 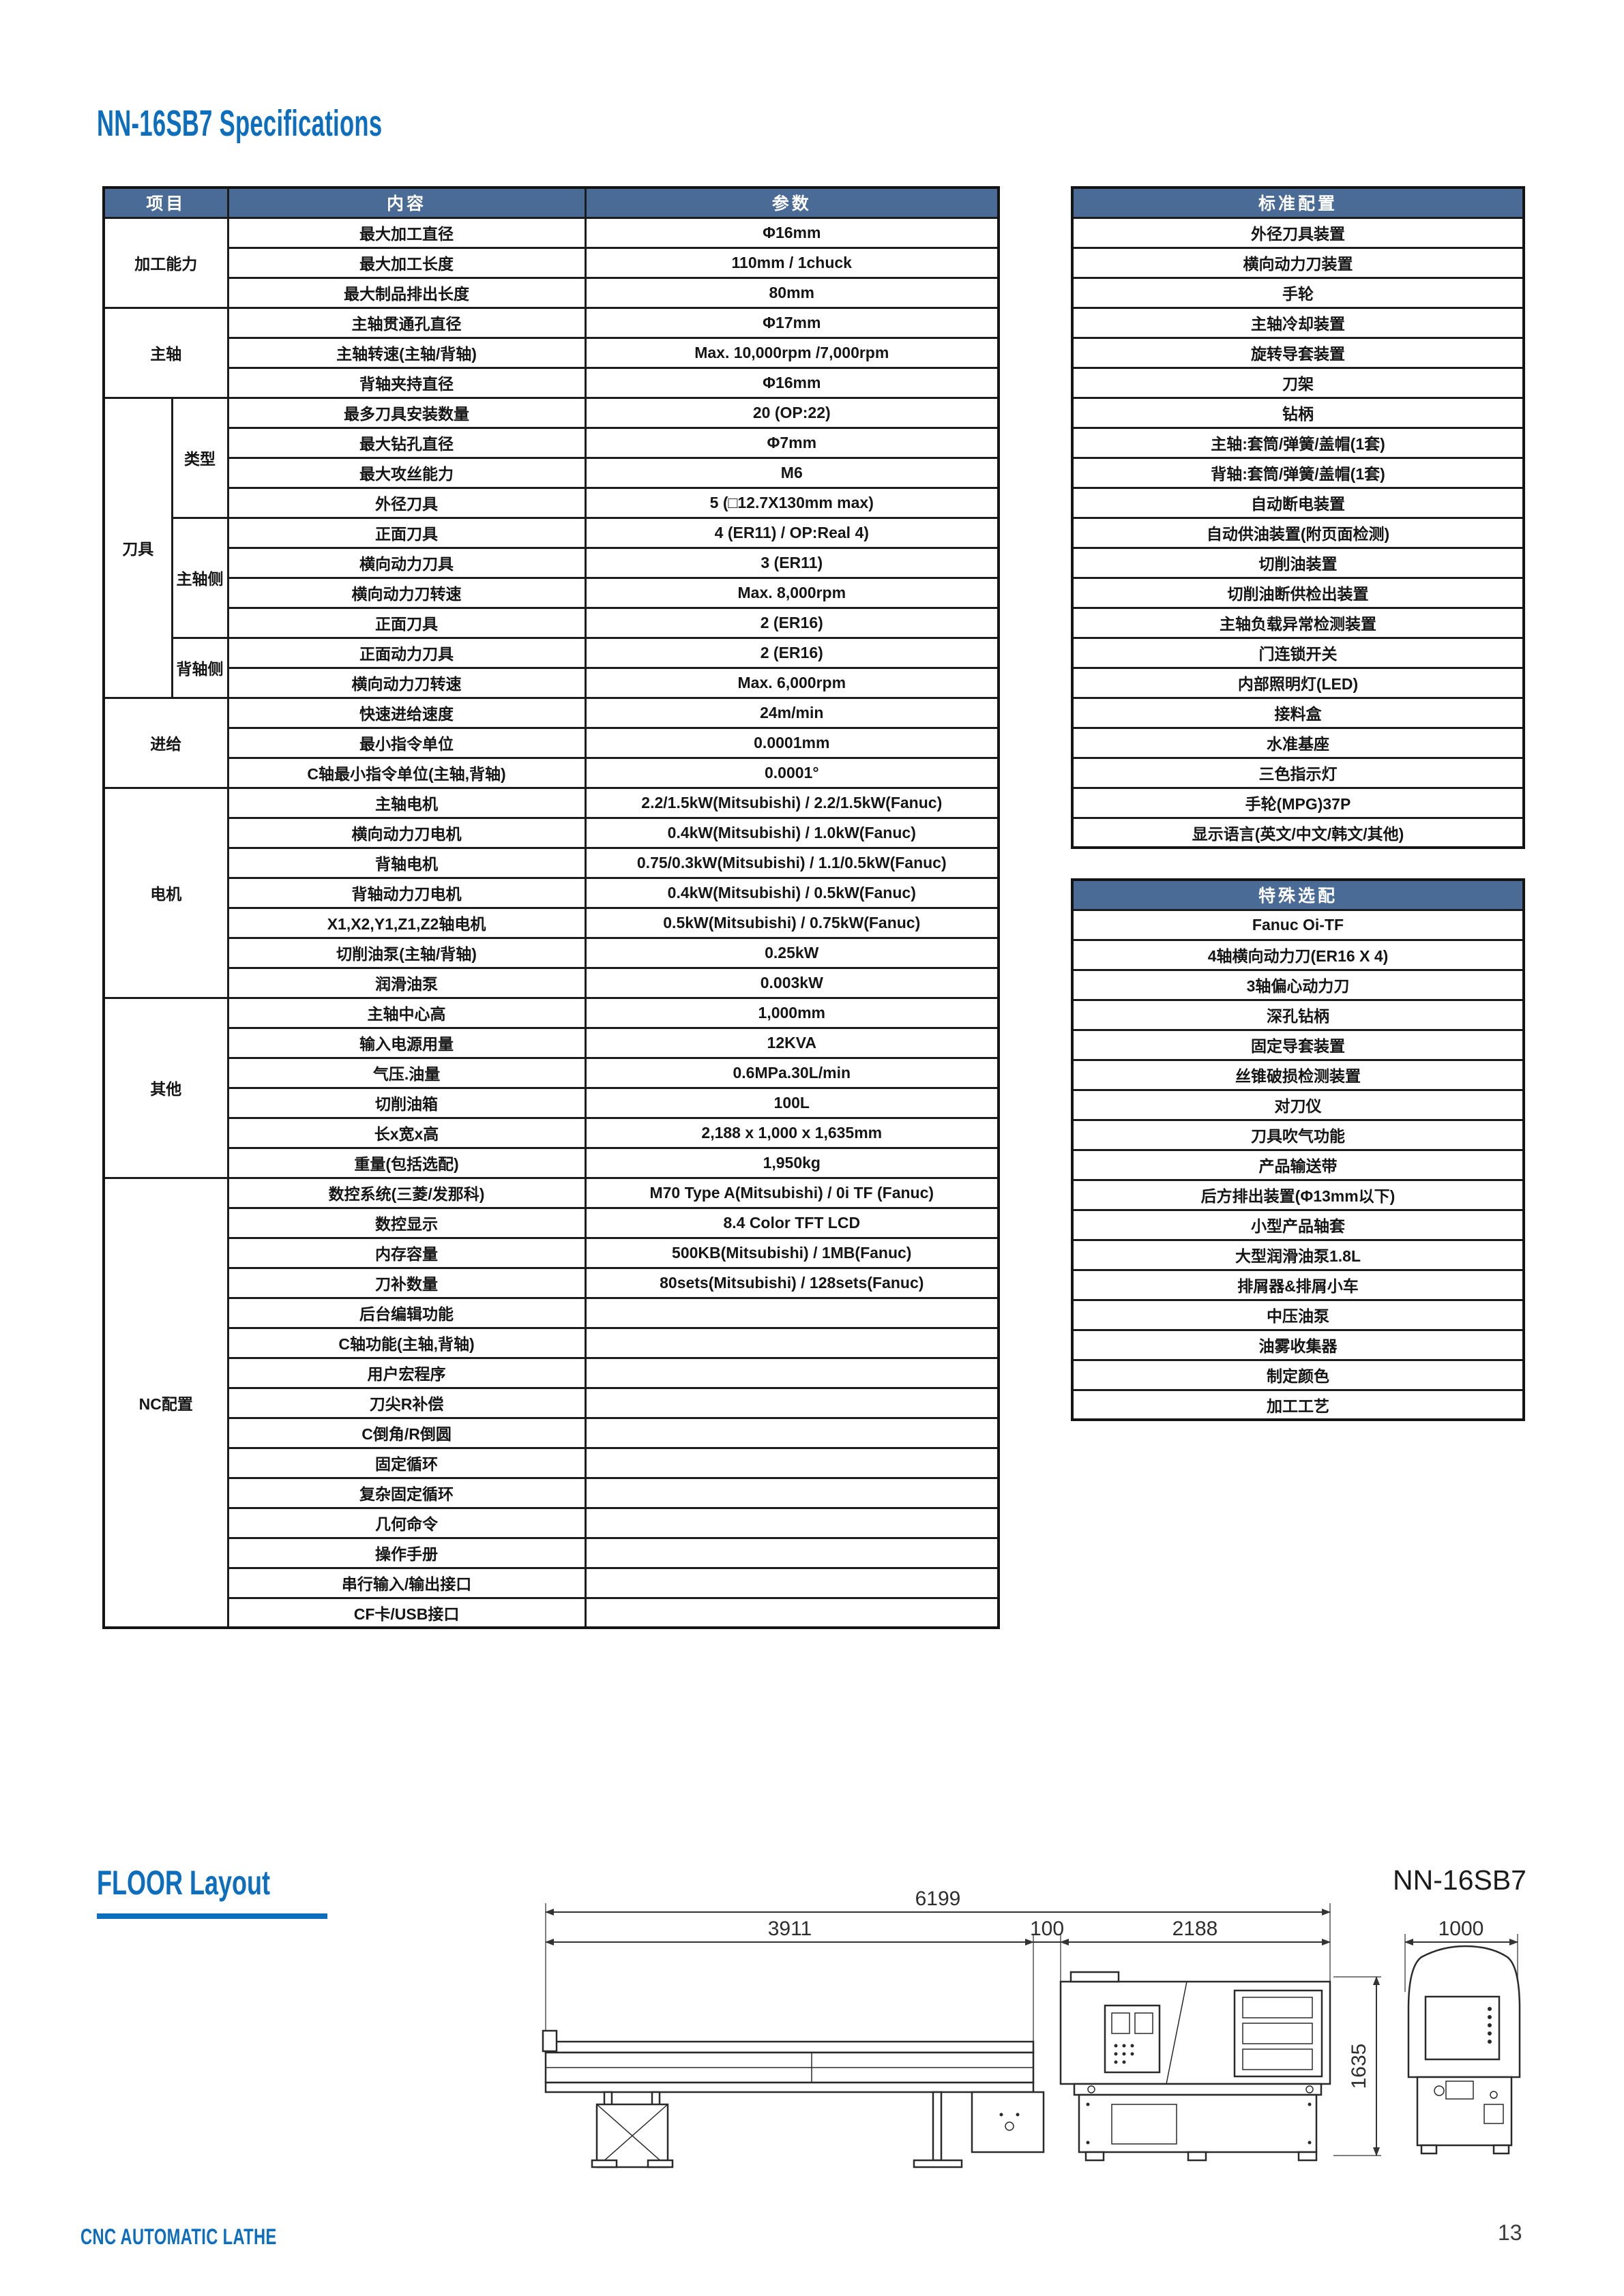 What do you see at coordinates (406, 712) in the screenshot?
I see `spec-name: 快速进给速度` at bounding box center [406, 712].